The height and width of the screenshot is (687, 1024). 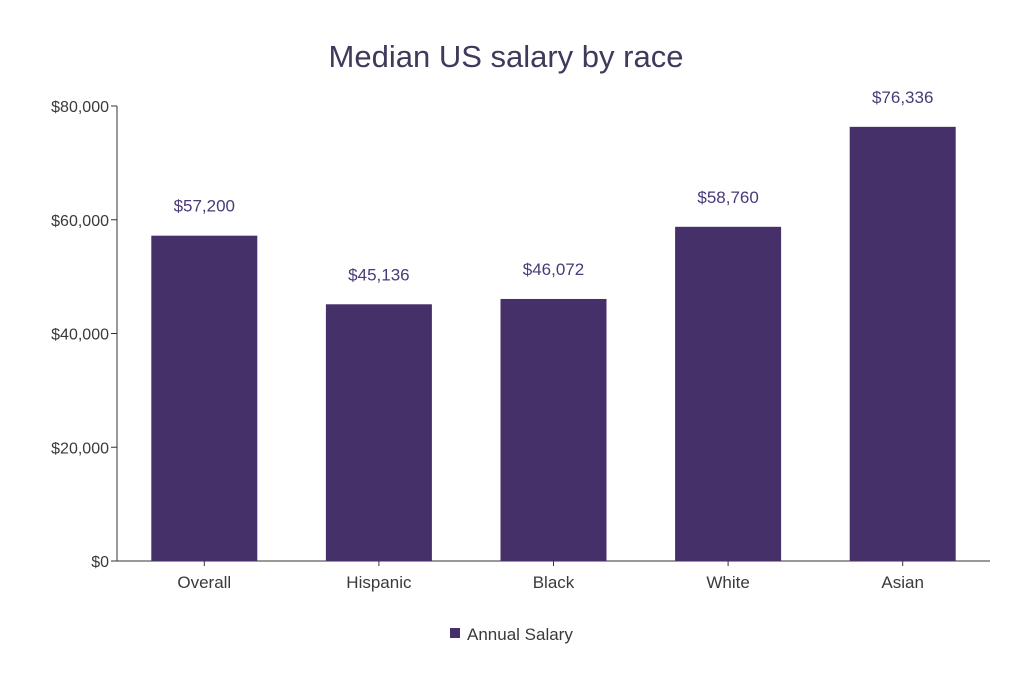 I want to click on legend-label: Annual Salary, so click(x=520, y=634).